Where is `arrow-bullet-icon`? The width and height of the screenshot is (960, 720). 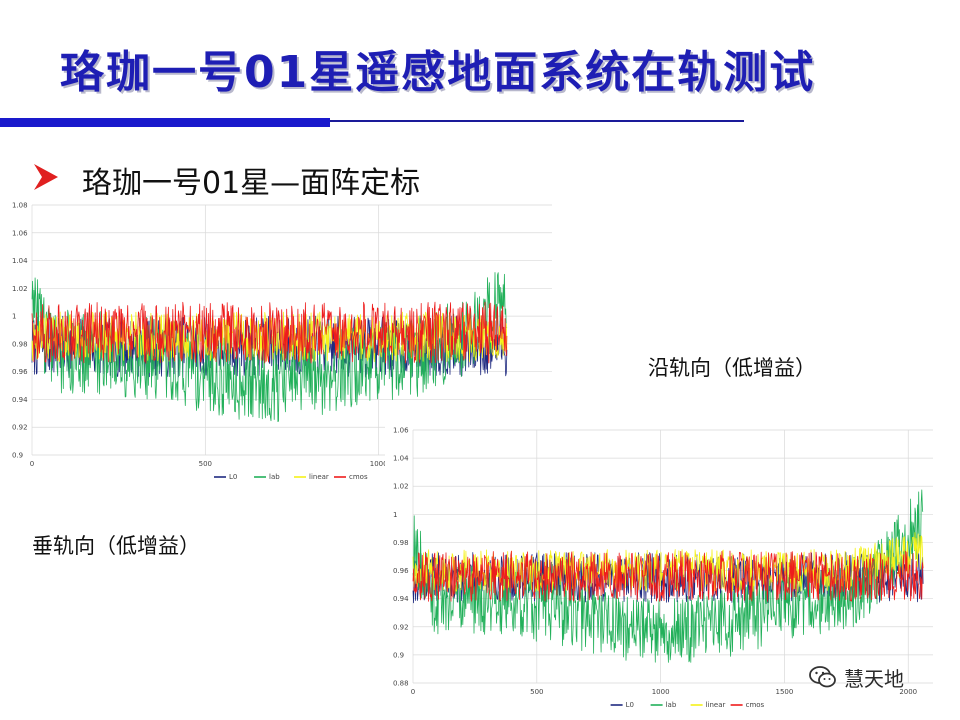 arrow-bullet-icon is located at coordinates (46, 177).